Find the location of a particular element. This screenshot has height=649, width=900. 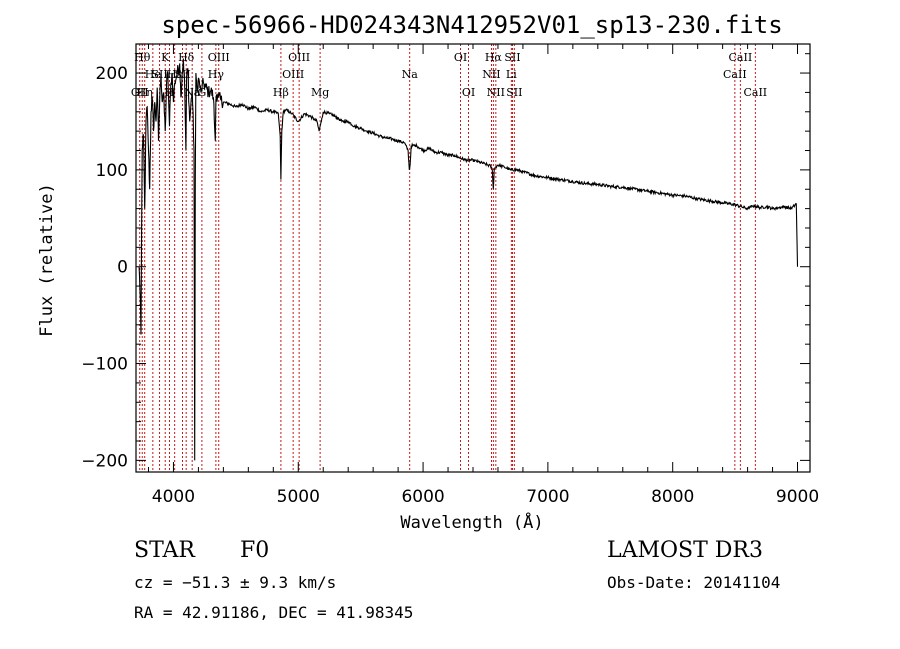

observation-date: Obs-Date: 20141104 is located at coordinates (694, 582).